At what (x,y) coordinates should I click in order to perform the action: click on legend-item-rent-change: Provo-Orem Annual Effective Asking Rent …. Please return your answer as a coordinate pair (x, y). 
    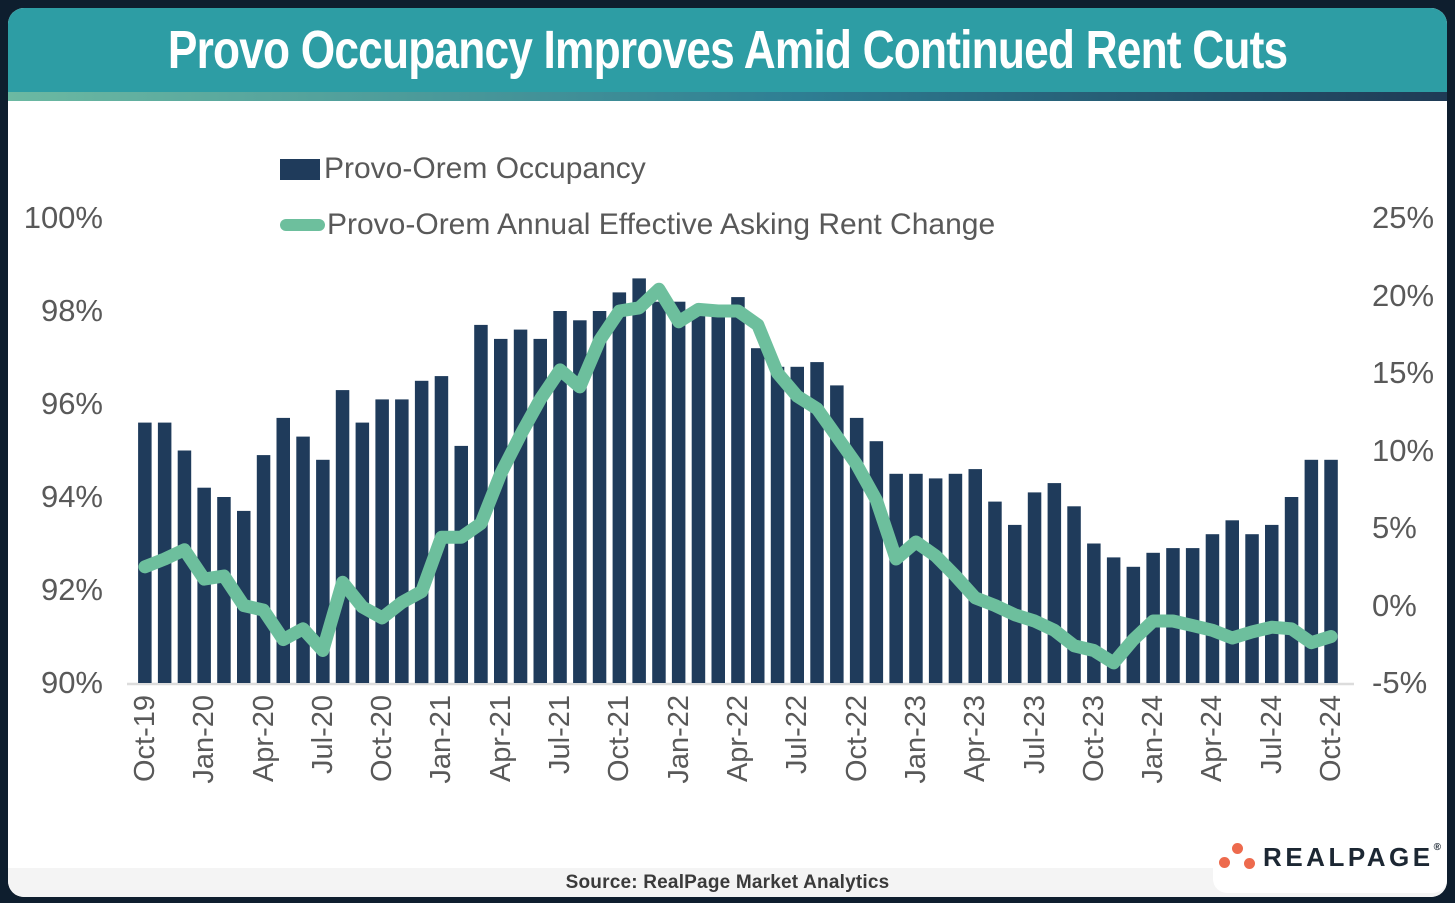
    Looking at the image, I should click on (637, 225).